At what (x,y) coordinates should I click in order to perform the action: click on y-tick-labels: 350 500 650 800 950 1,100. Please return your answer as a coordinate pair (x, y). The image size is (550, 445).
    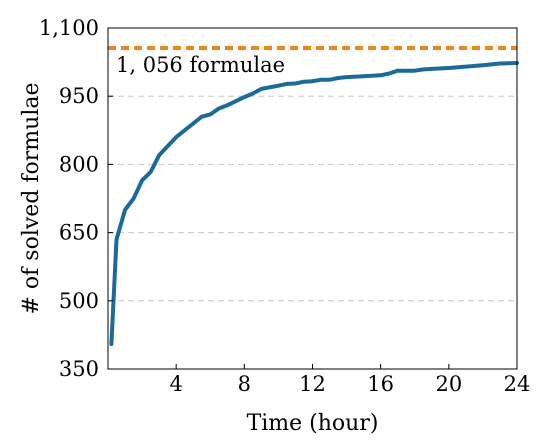
    Looking at the image, I should click on (69, 198).